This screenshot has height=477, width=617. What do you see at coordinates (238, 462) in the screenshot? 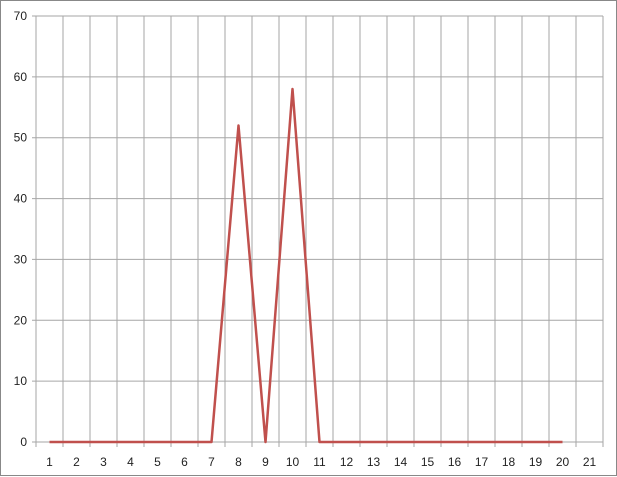
I see `x-tick-label: 8` at bounding box center [238, 462].